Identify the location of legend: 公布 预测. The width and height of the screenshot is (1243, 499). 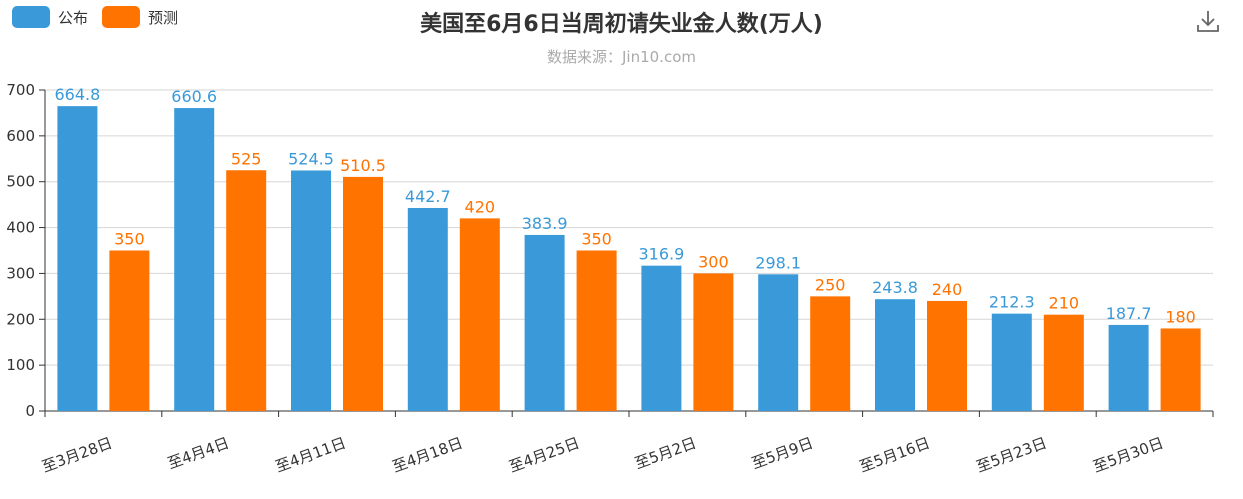
(95, 17).